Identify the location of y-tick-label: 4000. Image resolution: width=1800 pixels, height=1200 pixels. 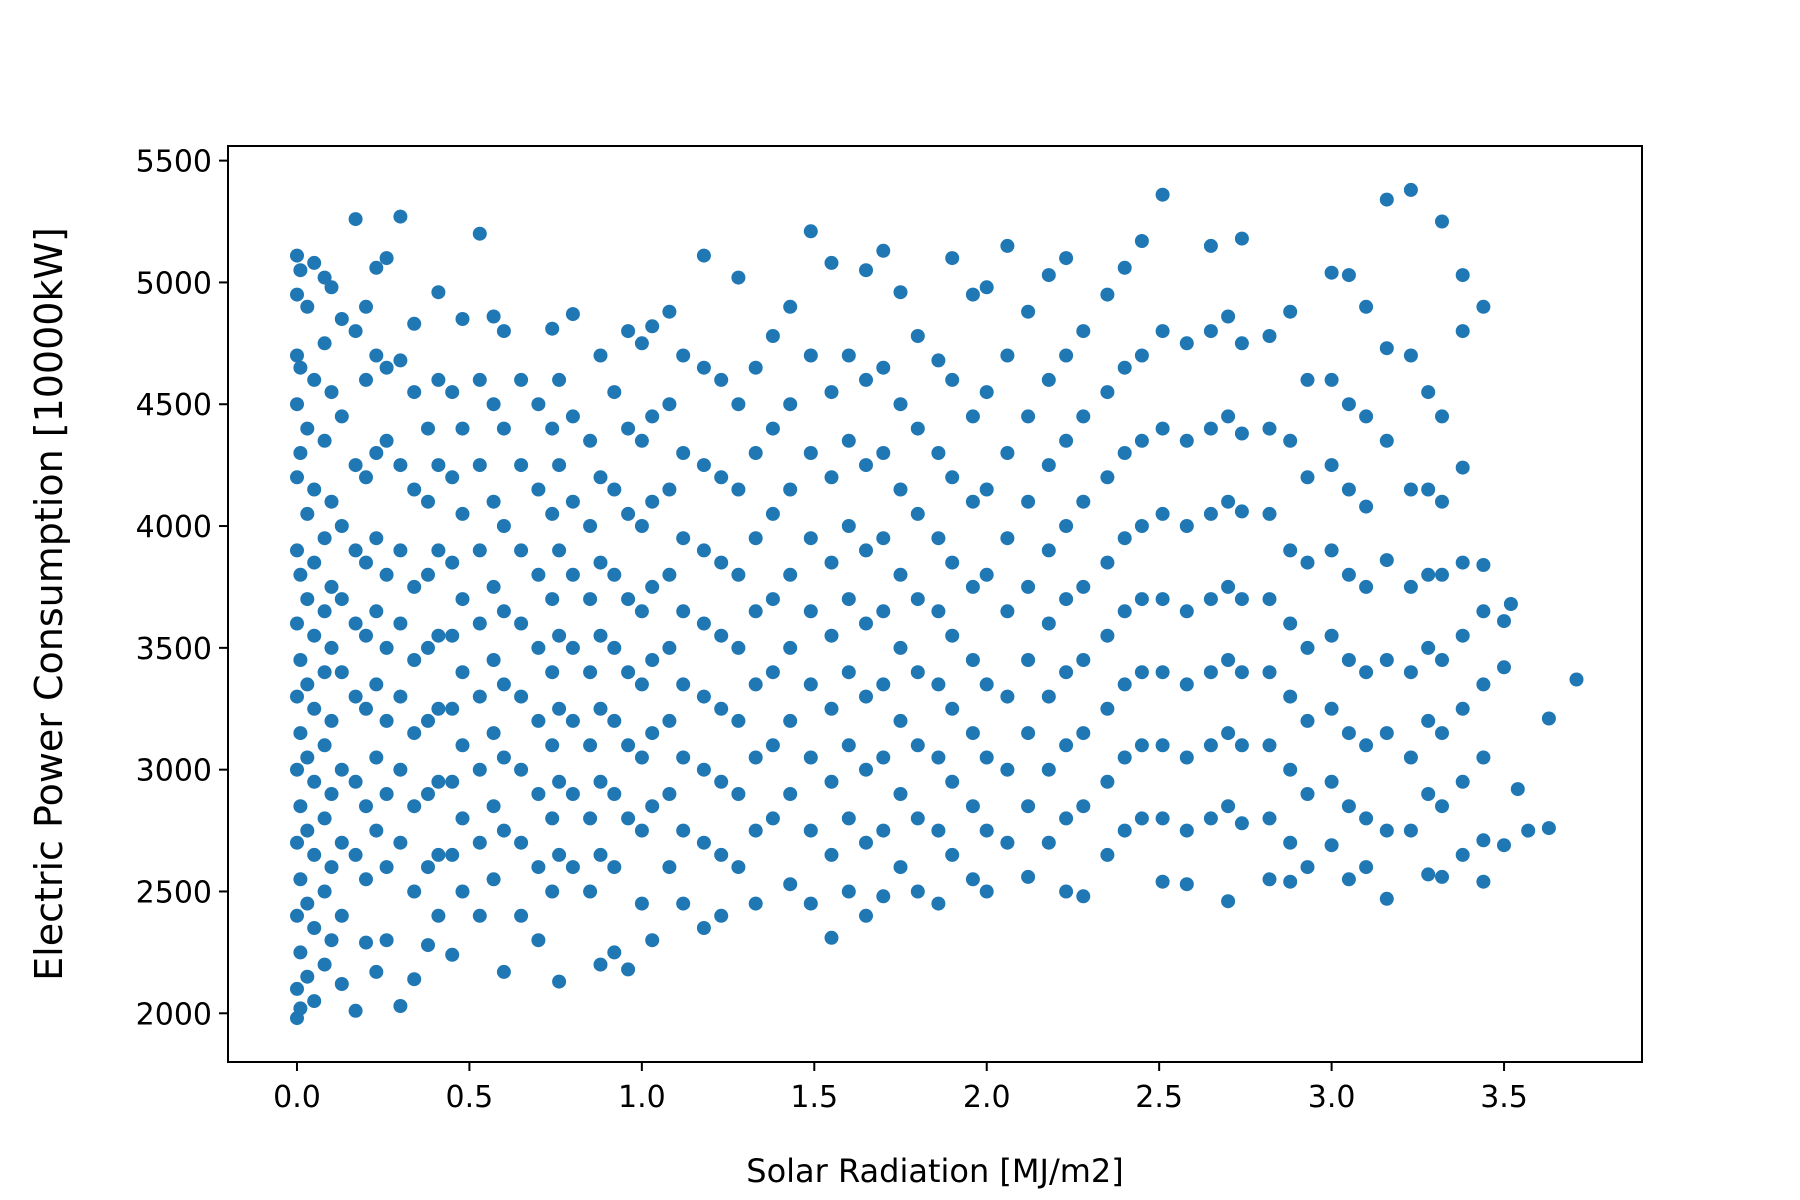
(174, 527).